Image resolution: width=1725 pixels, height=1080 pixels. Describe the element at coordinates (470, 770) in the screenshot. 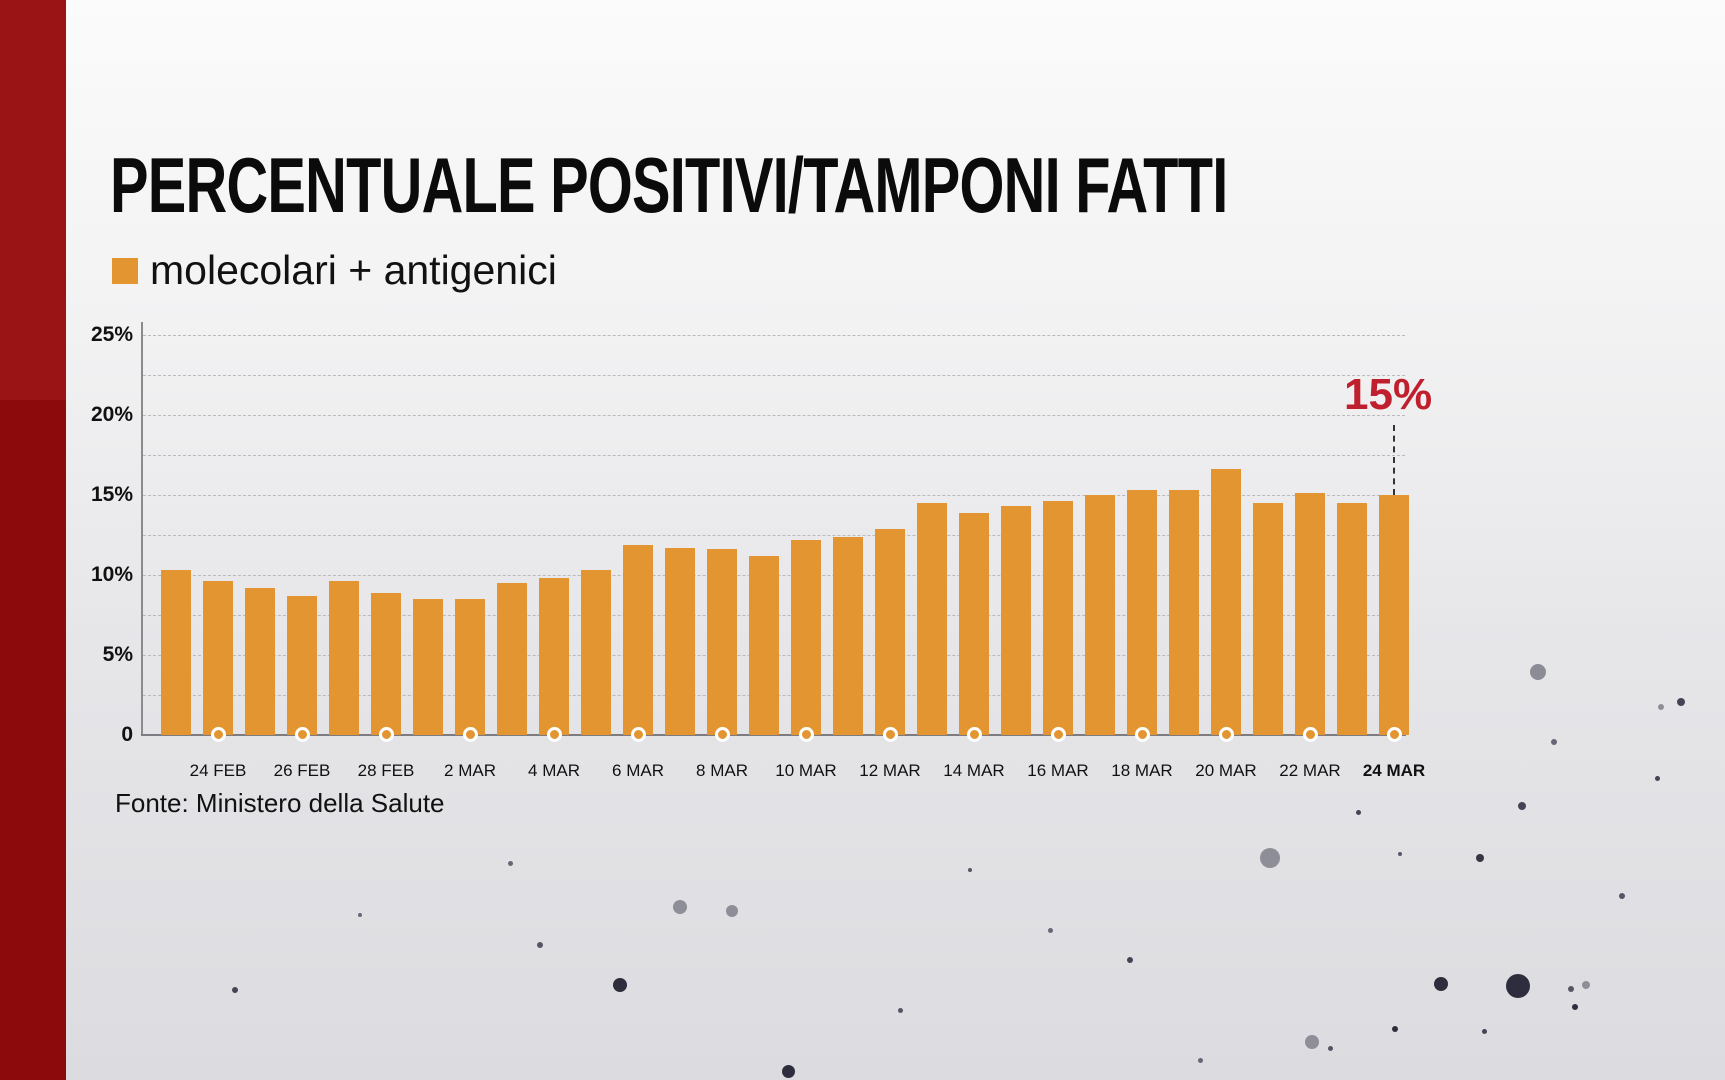

I see `x-tick-label: 2 MAR` at that location.